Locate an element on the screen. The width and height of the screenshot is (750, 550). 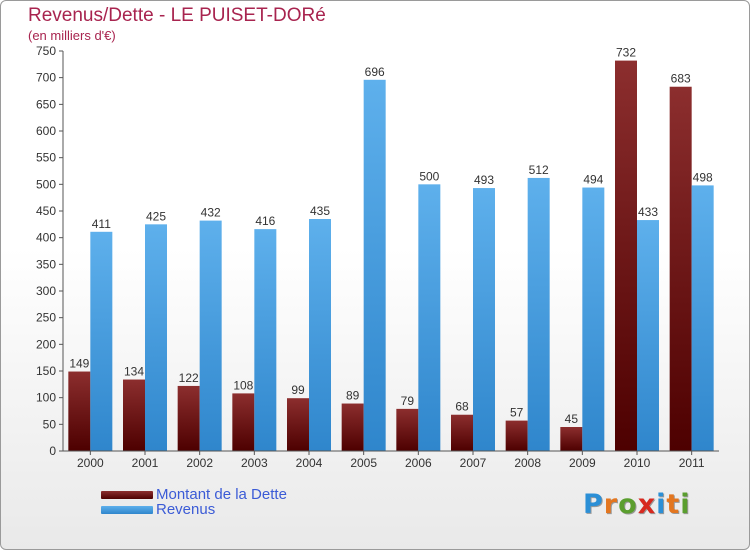
x-tick-label: 2009 is located at coordinates (582, 463).